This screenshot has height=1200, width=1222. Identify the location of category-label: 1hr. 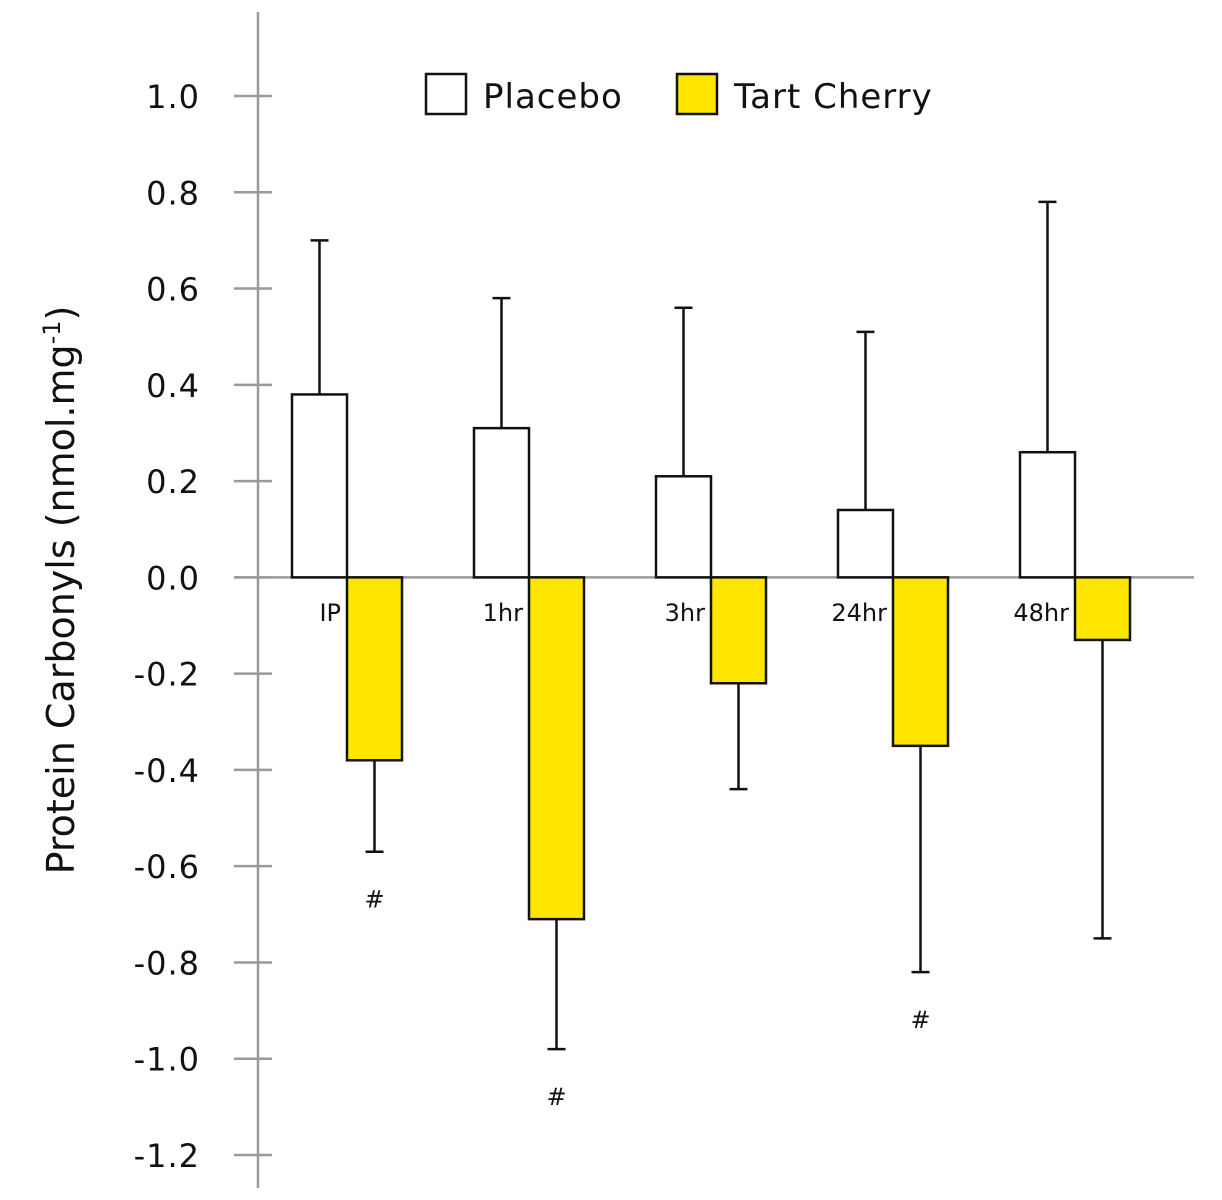
(503, 613).